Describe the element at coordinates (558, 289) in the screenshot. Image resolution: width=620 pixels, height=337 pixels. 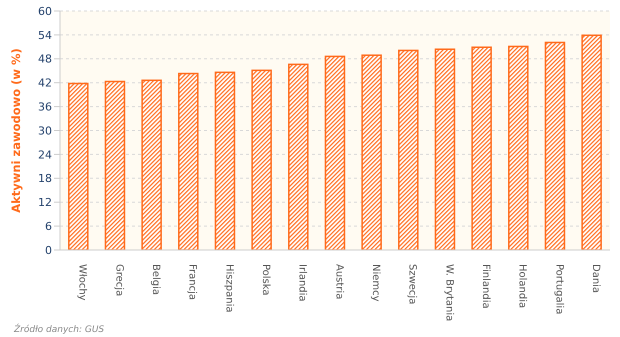
I see `x-tick-label: Portugalia` at that location.